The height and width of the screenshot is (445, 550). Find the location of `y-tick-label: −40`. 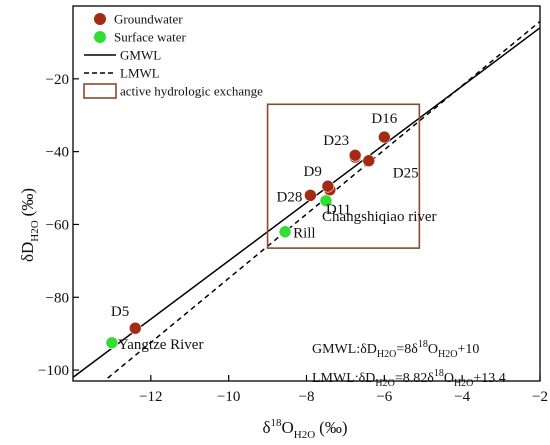

y-tick-label: −40 is located at coordinates (57, 153).